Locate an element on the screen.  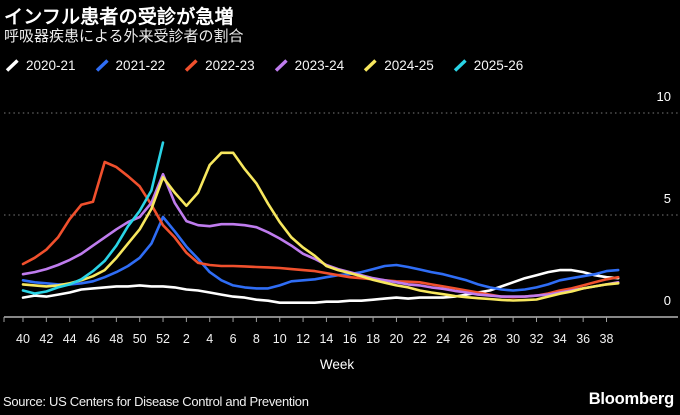
x-axis-label: 44 is located at coordinates (70, 339).